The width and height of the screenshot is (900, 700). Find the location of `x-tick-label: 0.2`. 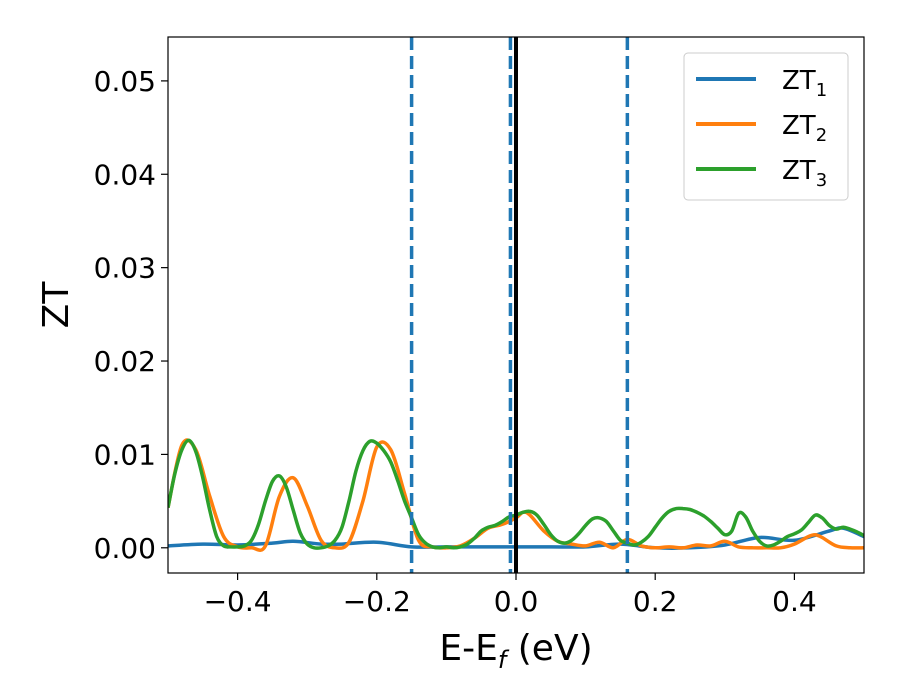

x-tick-label: 0.2 is located at coordinates (655, 601).